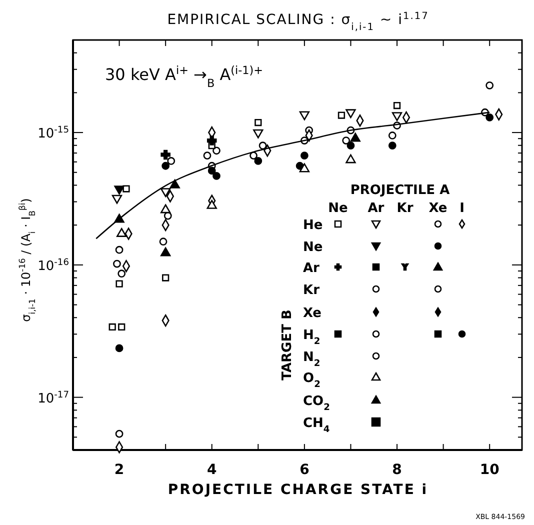  I want to click on annotation: I, so click(462, 208).